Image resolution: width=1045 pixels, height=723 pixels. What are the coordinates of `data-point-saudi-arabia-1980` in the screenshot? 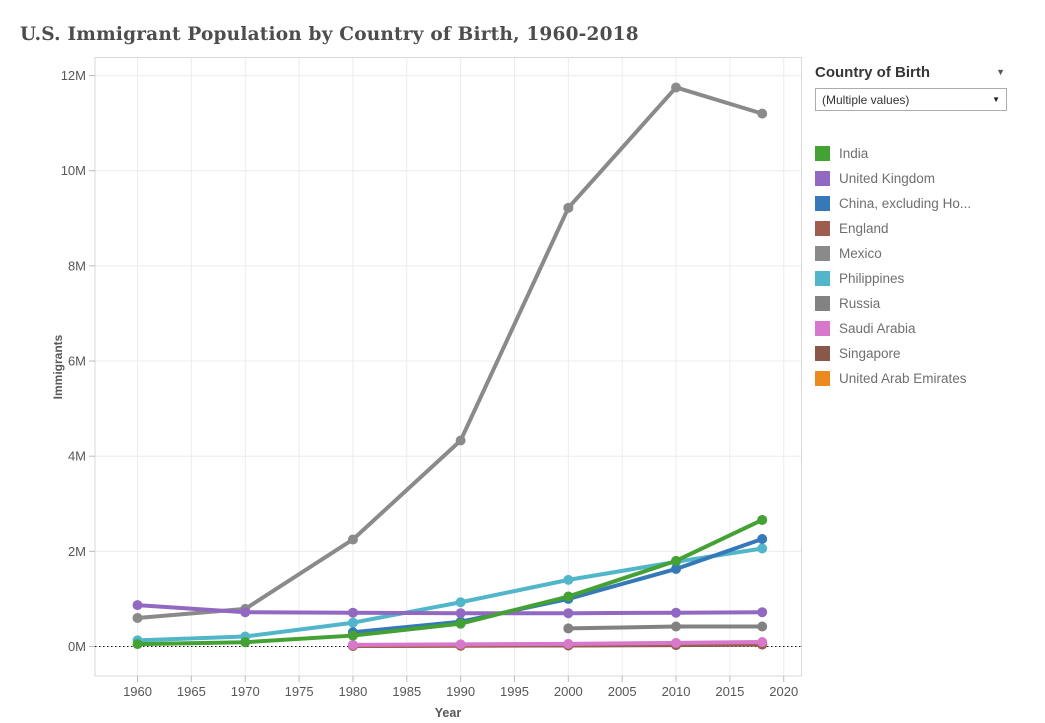 It's located at (352, 644).